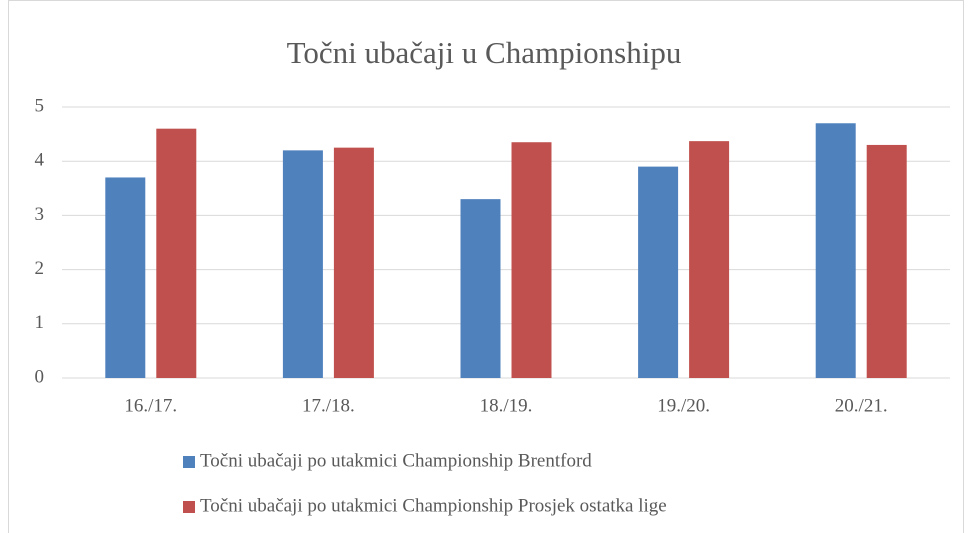 The height and width of the screenshot is (533, 969). What do you see at coordinates (40, 105) in the screenshot?
I see `y-tick-label: 5` at bounding box center [40, 105].